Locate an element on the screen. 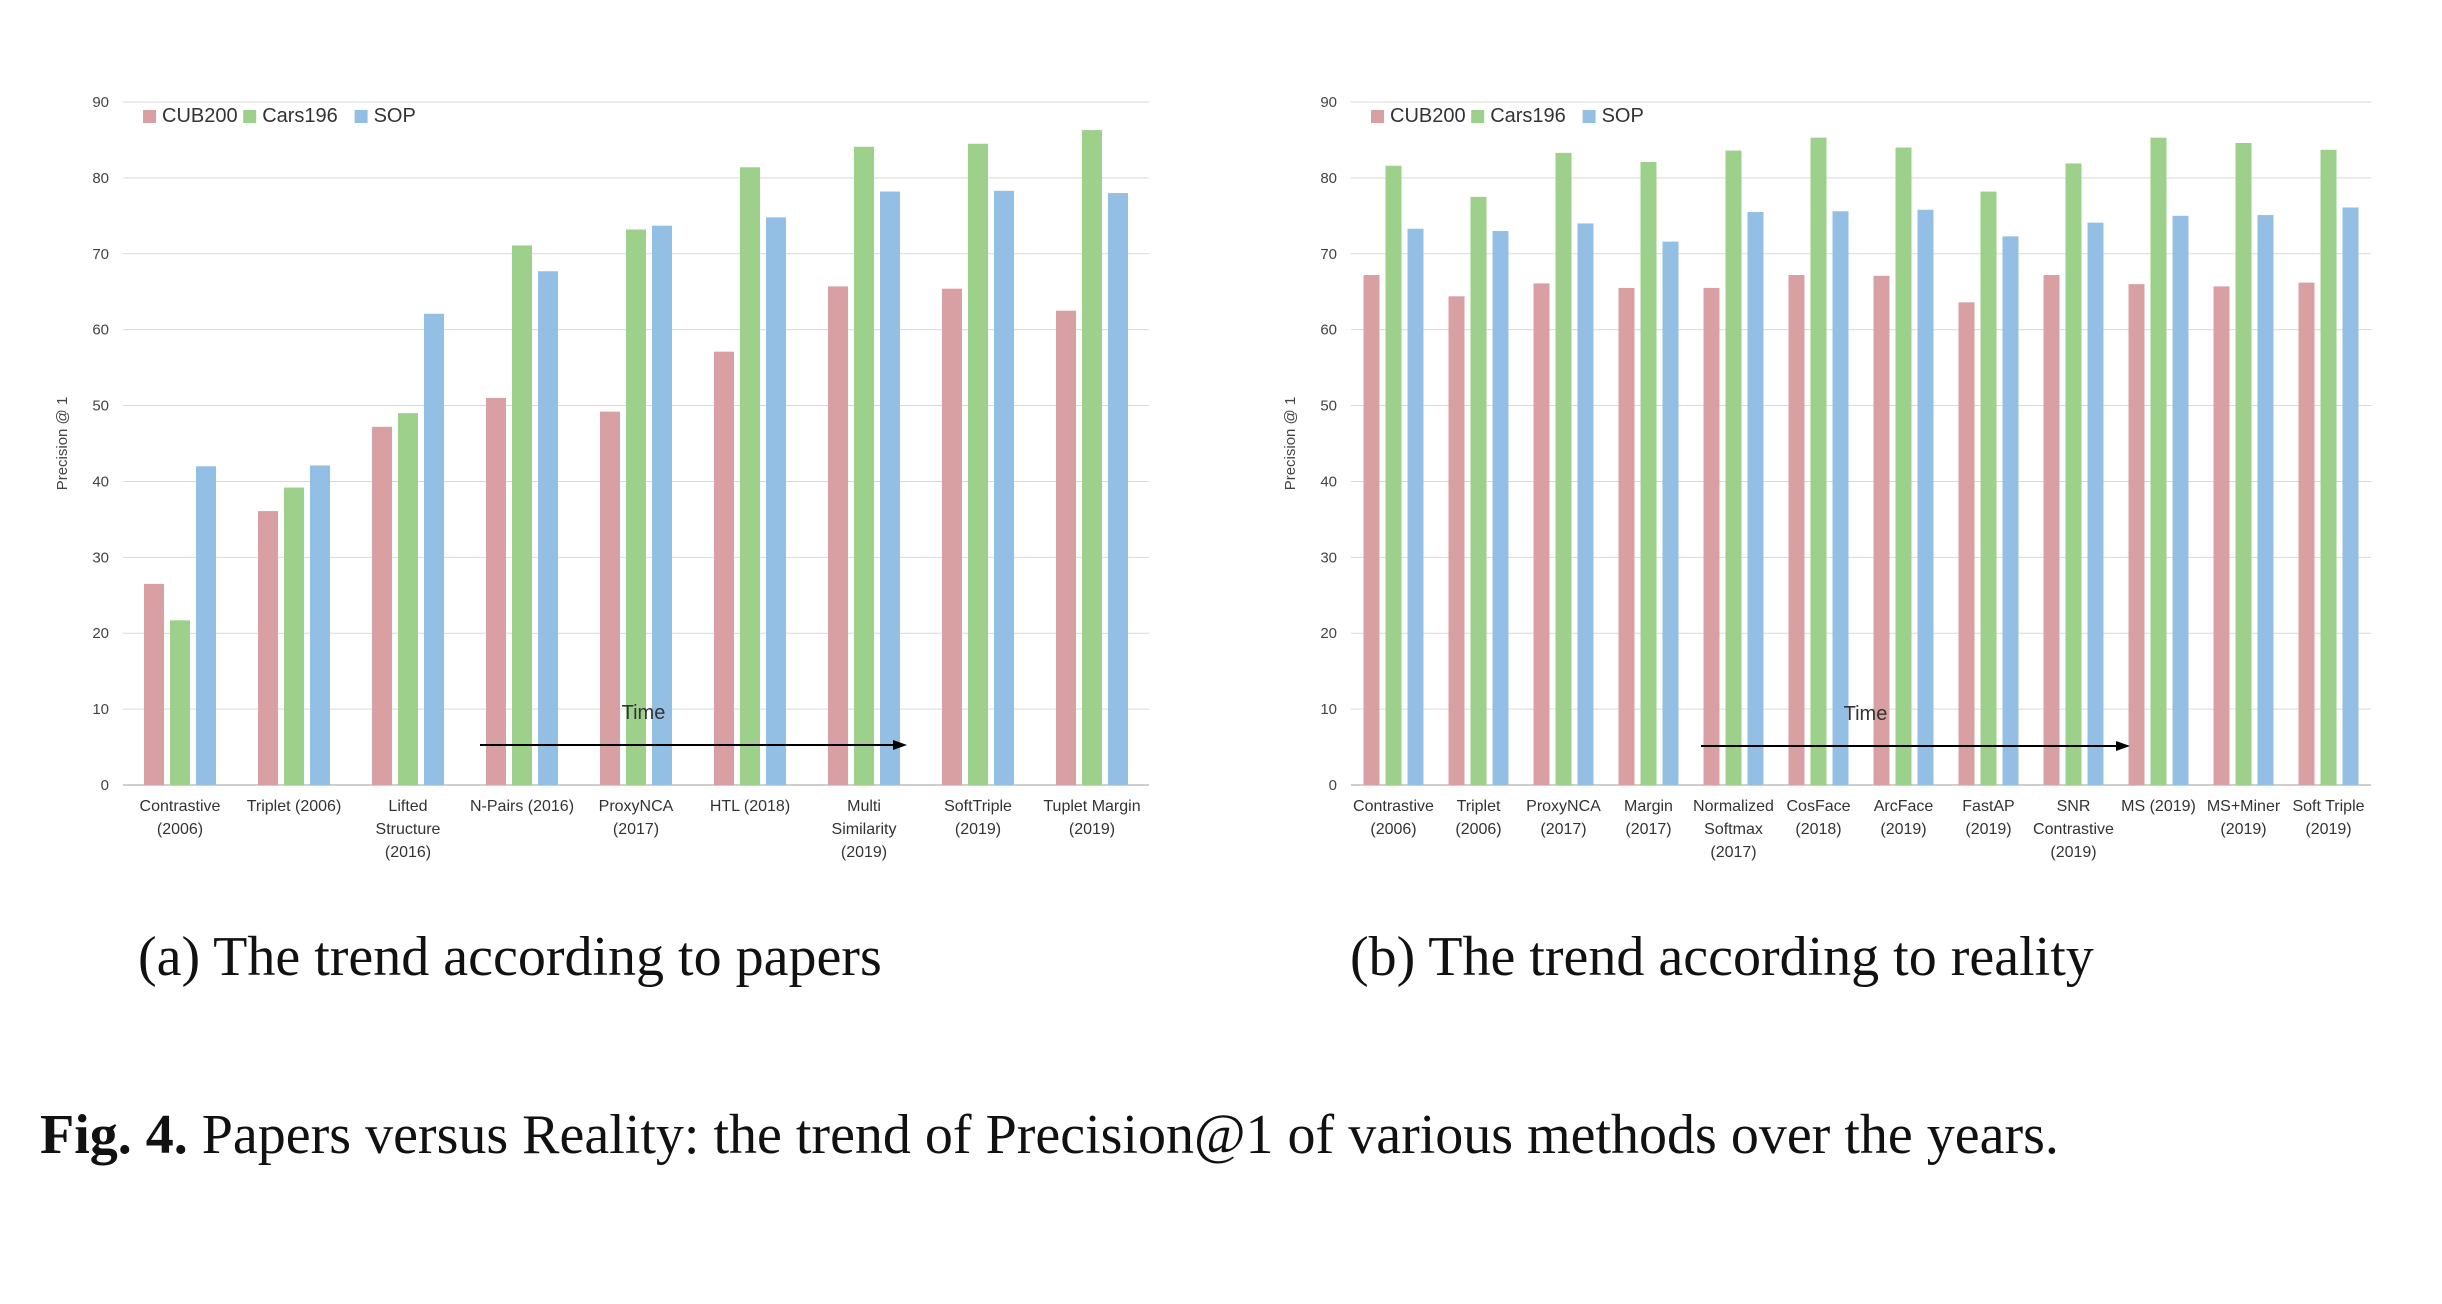 The height and width of the screenshot is (1304, 2442). x-tick-label: MS (2019) is located at coordinates (2158, 806).